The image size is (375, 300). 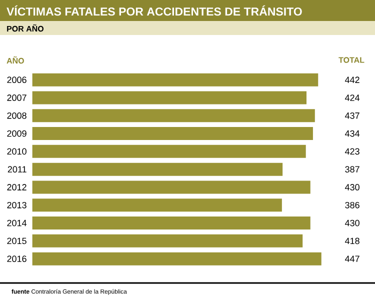 I want to click on chart-title: VÍCTIMAS FATALES POR ACCIDENTES DE TRÁNSITO, so click(x=154, y=10).